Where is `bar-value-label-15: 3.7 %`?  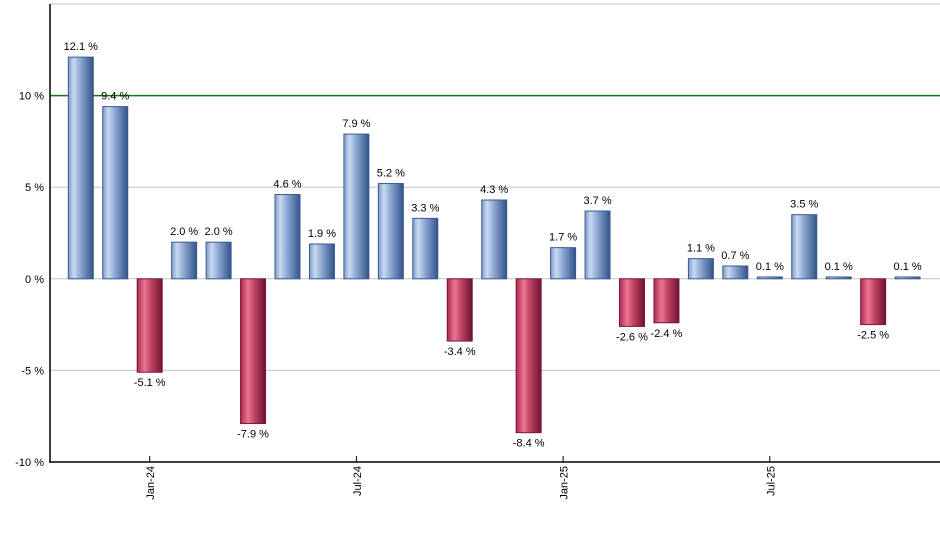
bar-value-label-15: 3.7 % is located at coordinates (597, 201).